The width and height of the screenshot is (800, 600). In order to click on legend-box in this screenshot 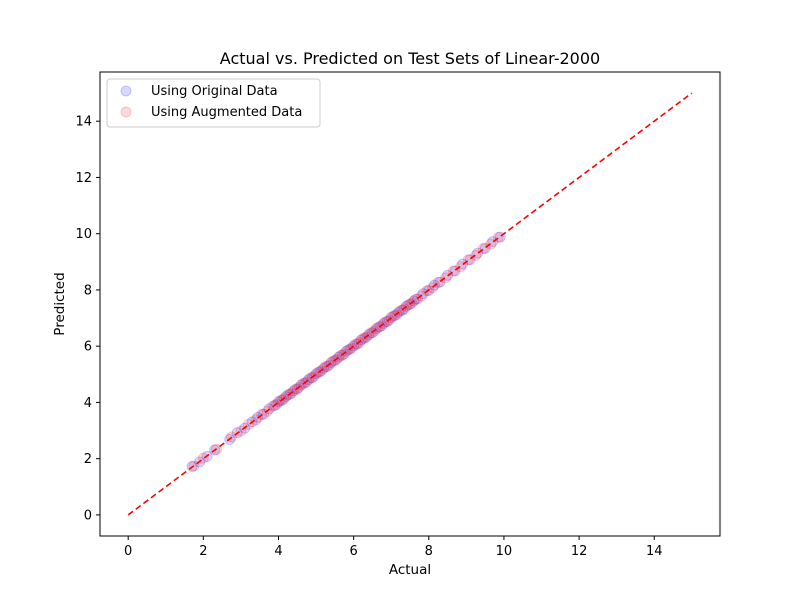, I will do `click(213, 103)`.